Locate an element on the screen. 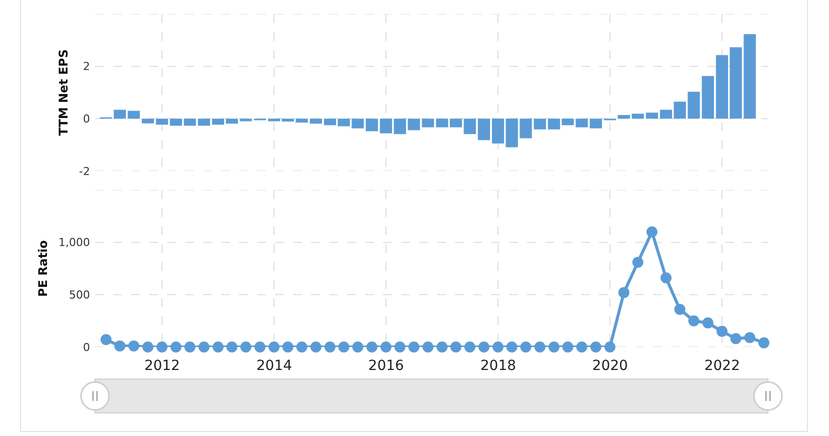 Image resolution: width=829 pixels, height=436 pixels. y-tick-label: 500 is located at coordinates (79, 295).